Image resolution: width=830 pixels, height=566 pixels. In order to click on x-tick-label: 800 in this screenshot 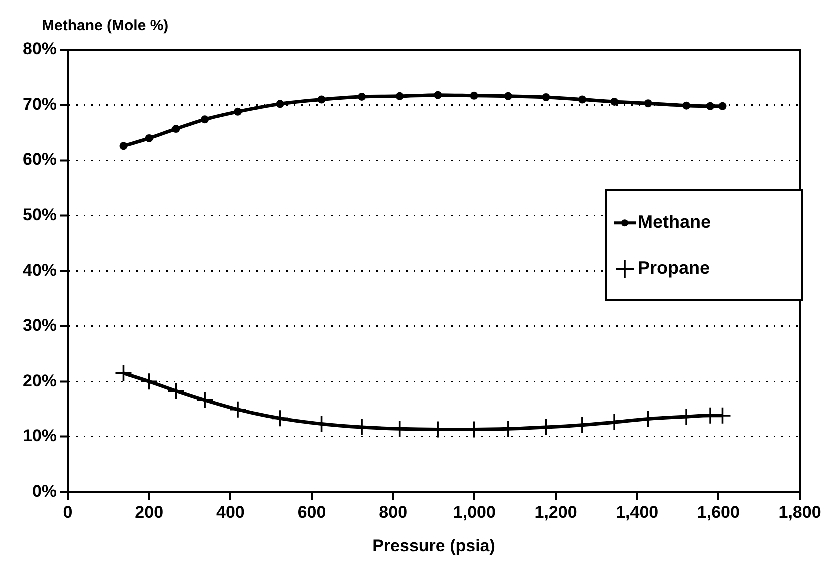, I will do `click(393, 512)`.